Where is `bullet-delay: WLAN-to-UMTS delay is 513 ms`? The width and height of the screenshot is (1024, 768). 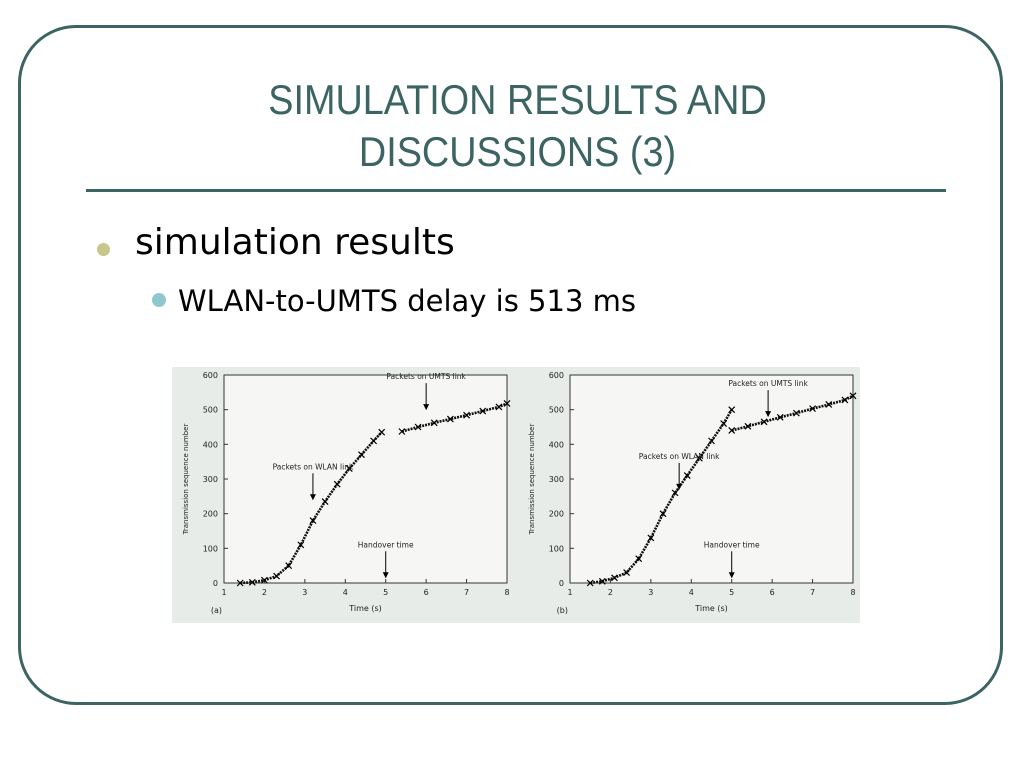
bullet-delay: WLAN-to-UMTS delay is 513 ms is located at coordinates (407, 301).